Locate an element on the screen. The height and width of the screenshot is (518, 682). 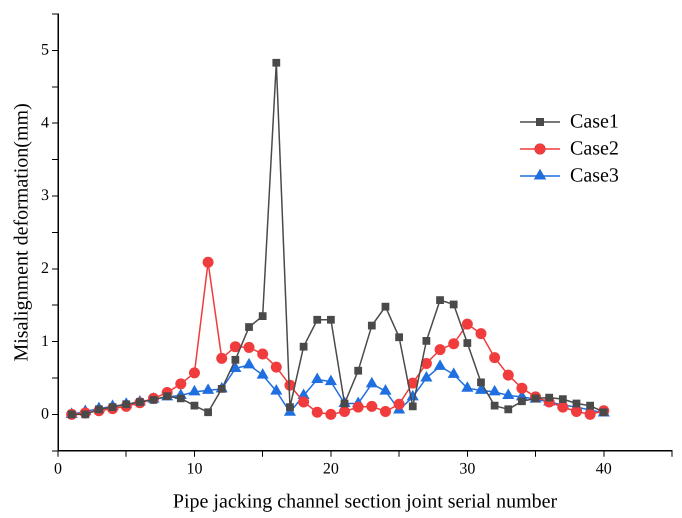
x-tick-label: 30 is located at coordinates (467, 469).